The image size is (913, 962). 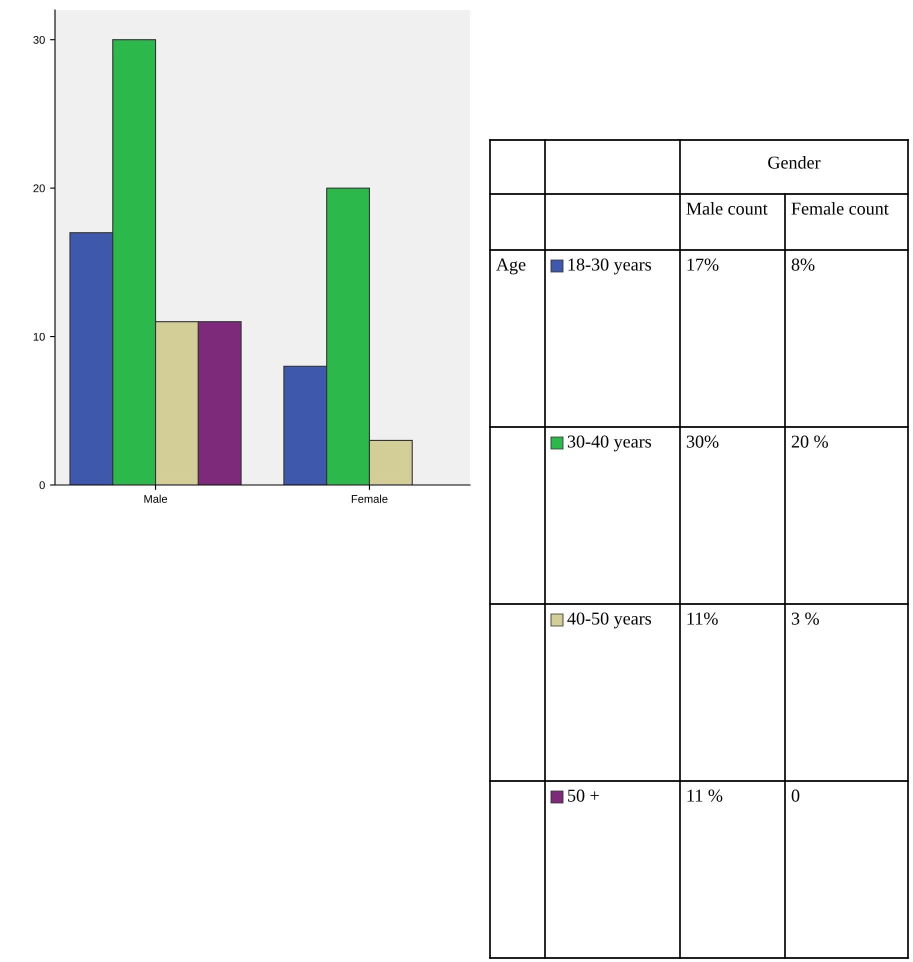 What do you see at coordinates (840, 208) in the screenshot?
I see `text: Female count` at bounding box center [840, 208].